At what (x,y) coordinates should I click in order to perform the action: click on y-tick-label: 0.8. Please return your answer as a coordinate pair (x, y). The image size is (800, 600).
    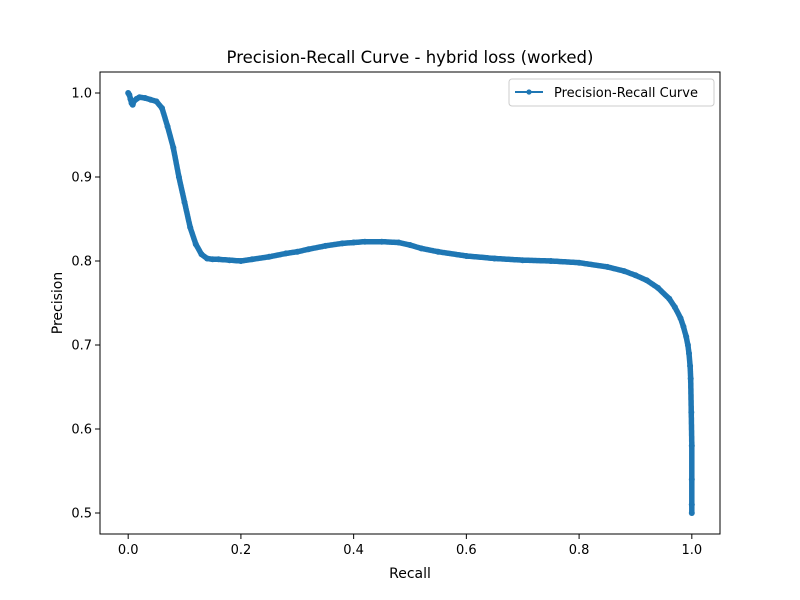
    Looking at the image, I should click on (81, 262).